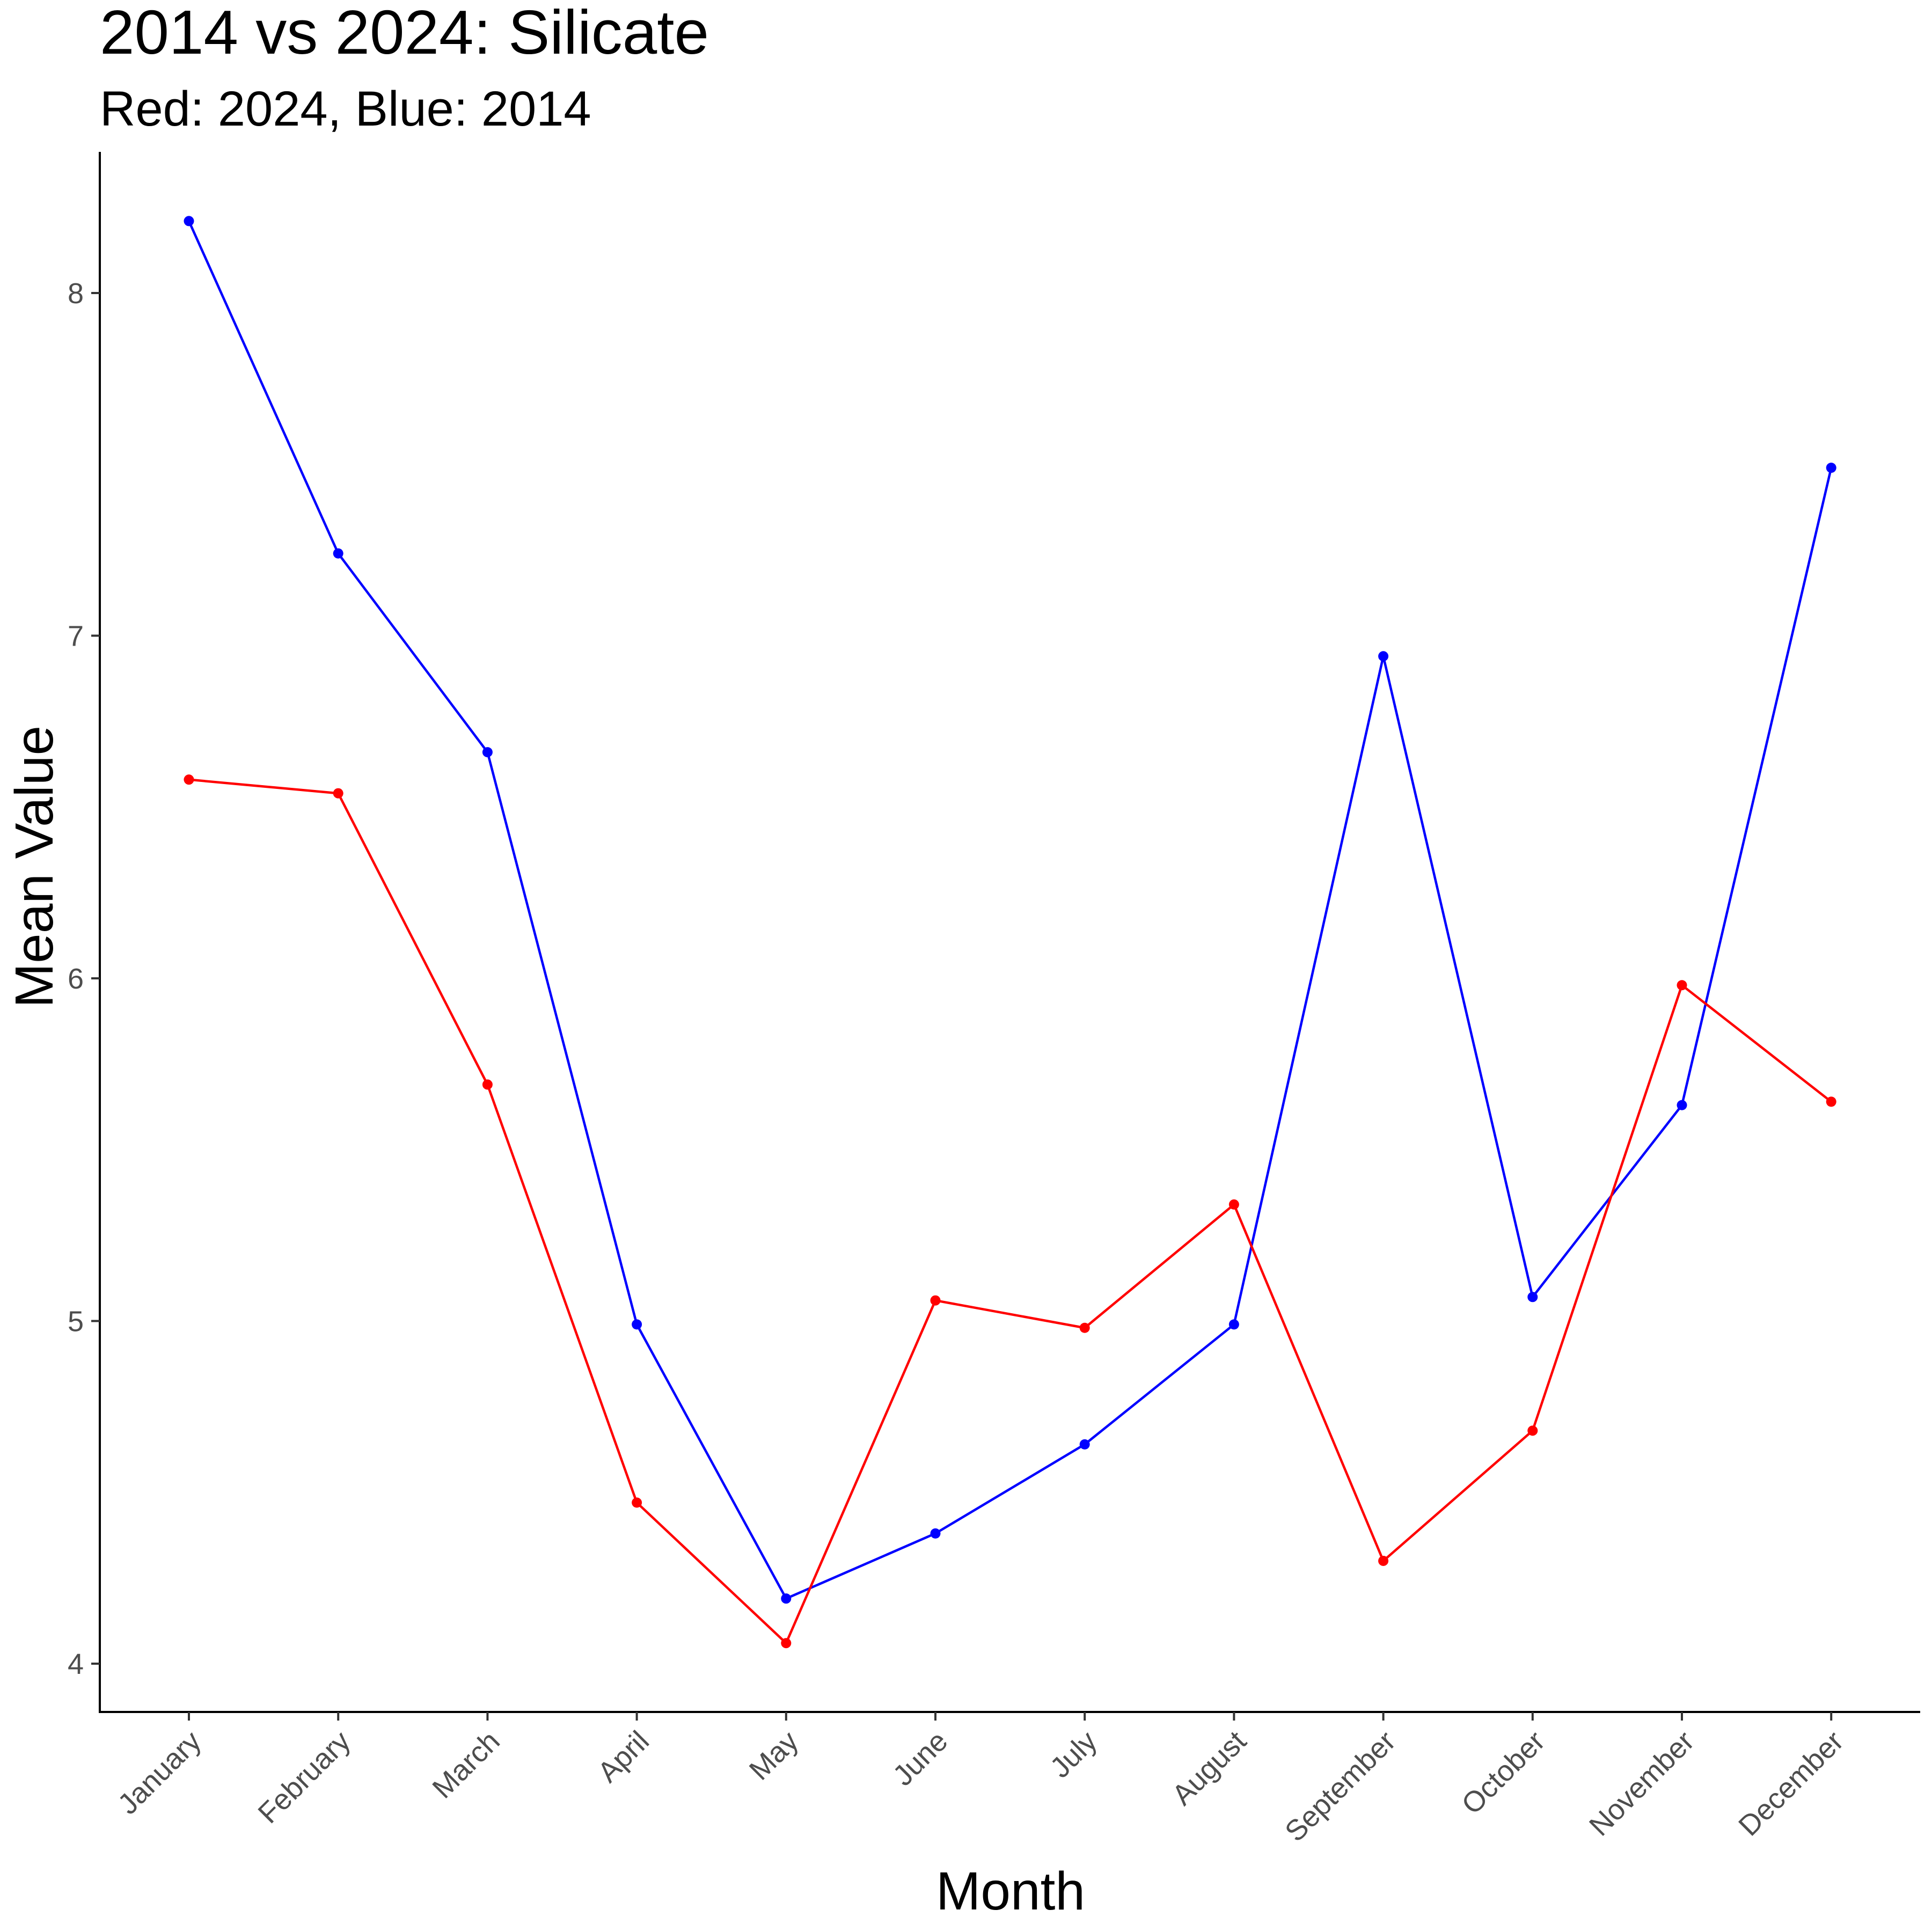 The height and width of the screenshot is (1932, 1932). Describe the element at coordinates (1209, 1768) in the screenshot. I see `x-tick-label: August` at that location.